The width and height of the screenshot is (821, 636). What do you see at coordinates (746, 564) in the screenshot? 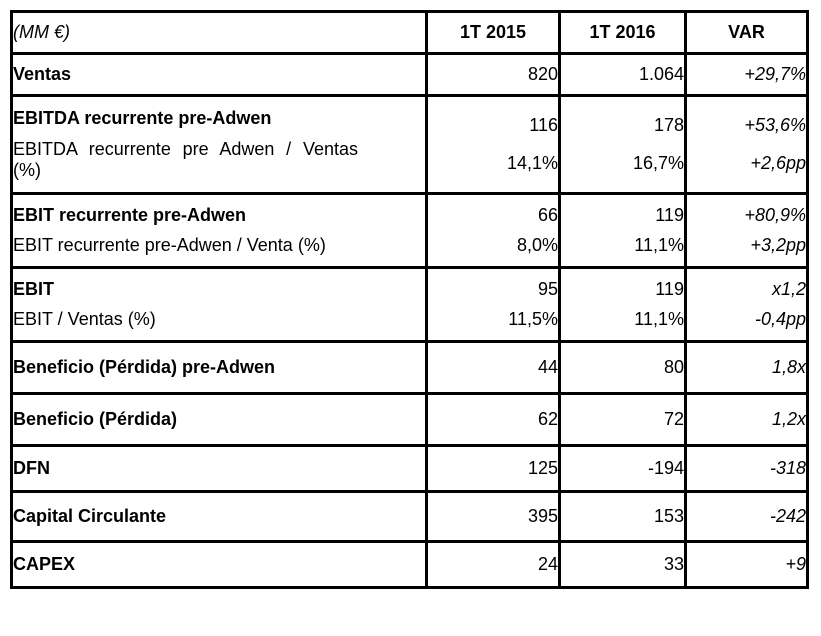
I see `value-var: +9` at bounding box center [746, 564].